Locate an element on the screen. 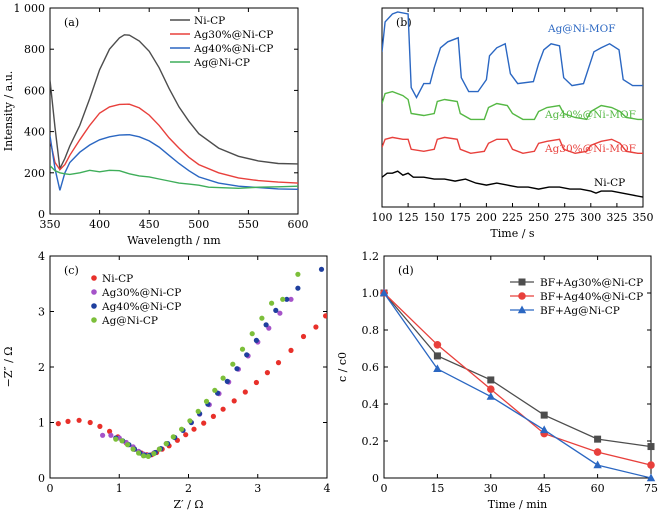 This screenshot has height=520, width=663. x-tick-label: 100 is located at coordinates (382, 217).